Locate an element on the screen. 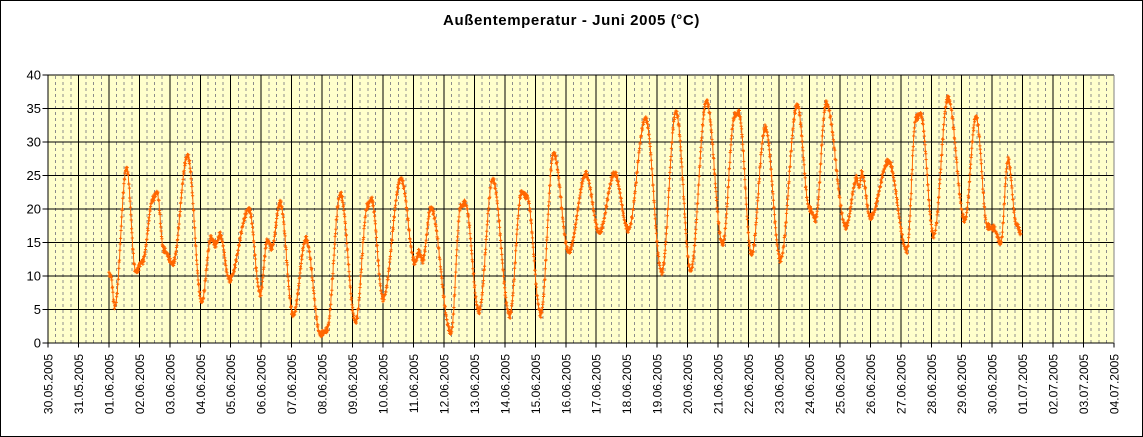 Image resolution: width=1143 pixels, height=437 pixels. y-axis-label: 35 is located at coordinates (34, 108).